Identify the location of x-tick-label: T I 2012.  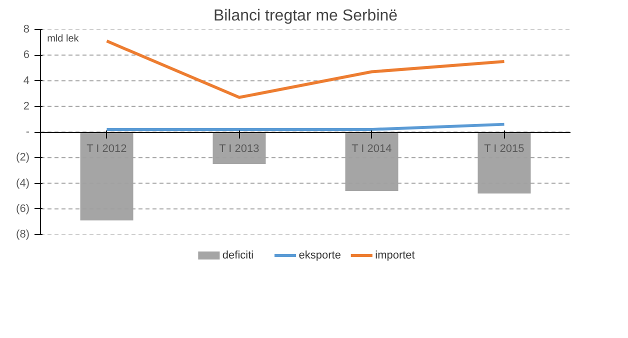
(106, 149).